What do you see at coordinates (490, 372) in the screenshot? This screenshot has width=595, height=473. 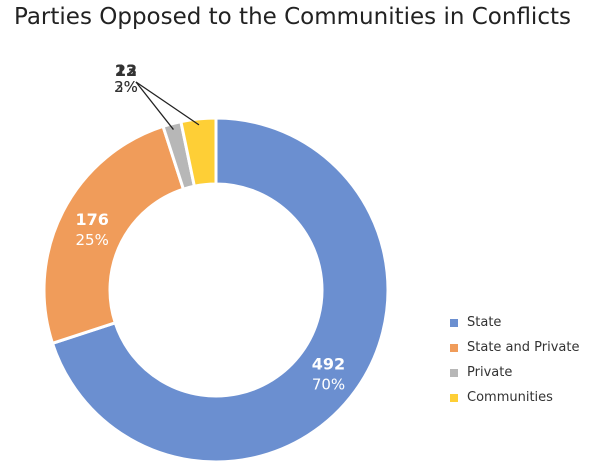 I see `legend-label-private: Private` at bounding box center [490, 372].